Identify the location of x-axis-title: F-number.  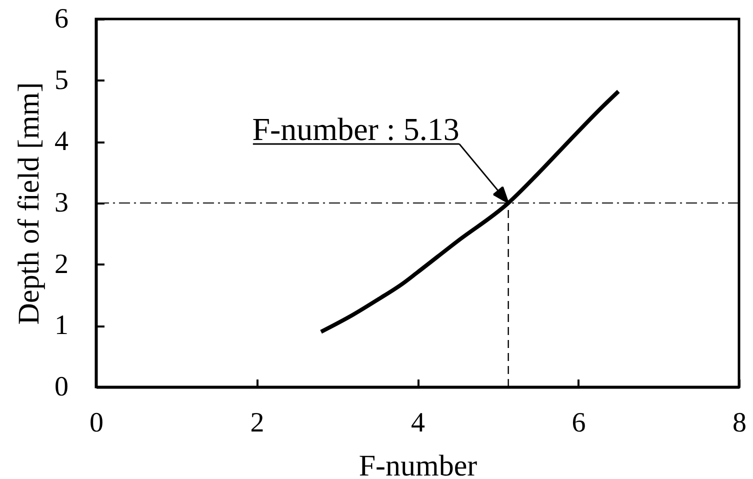
(418, 464).